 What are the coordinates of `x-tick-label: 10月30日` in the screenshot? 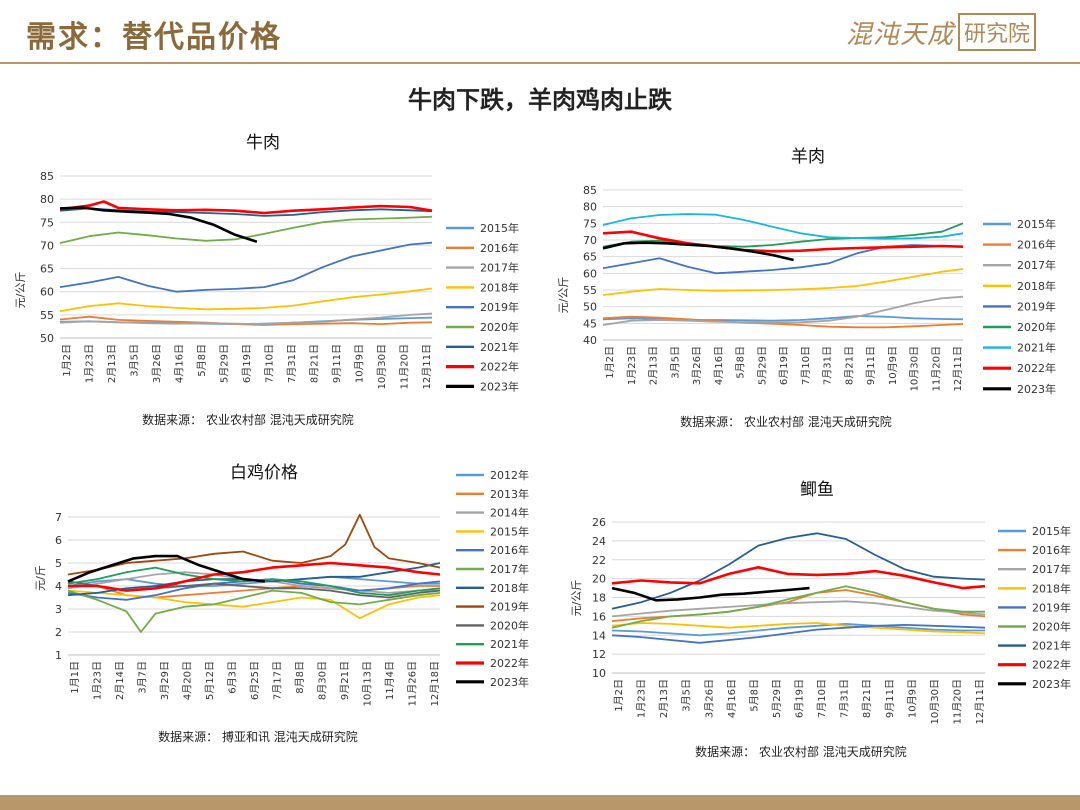 It's located at (935, 701).